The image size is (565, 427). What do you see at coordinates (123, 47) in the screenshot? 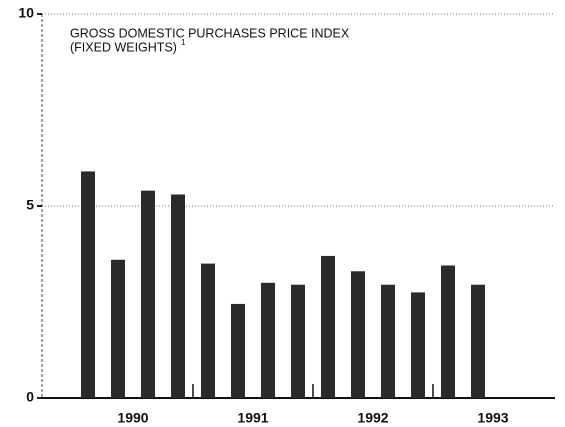
I see `chart-title-line: (FIXED WEIGHTS)` at bounding box center [123, 47].